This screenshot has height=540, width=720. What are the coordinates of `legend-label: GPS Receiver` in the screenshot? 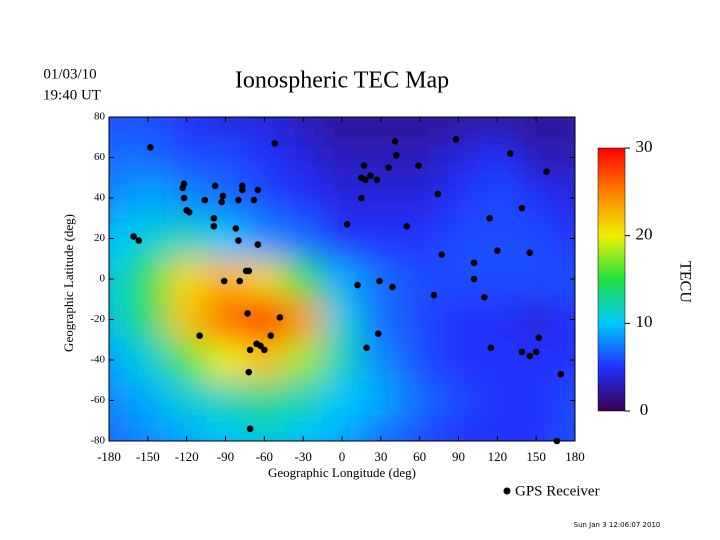 It's located at (557, 491).